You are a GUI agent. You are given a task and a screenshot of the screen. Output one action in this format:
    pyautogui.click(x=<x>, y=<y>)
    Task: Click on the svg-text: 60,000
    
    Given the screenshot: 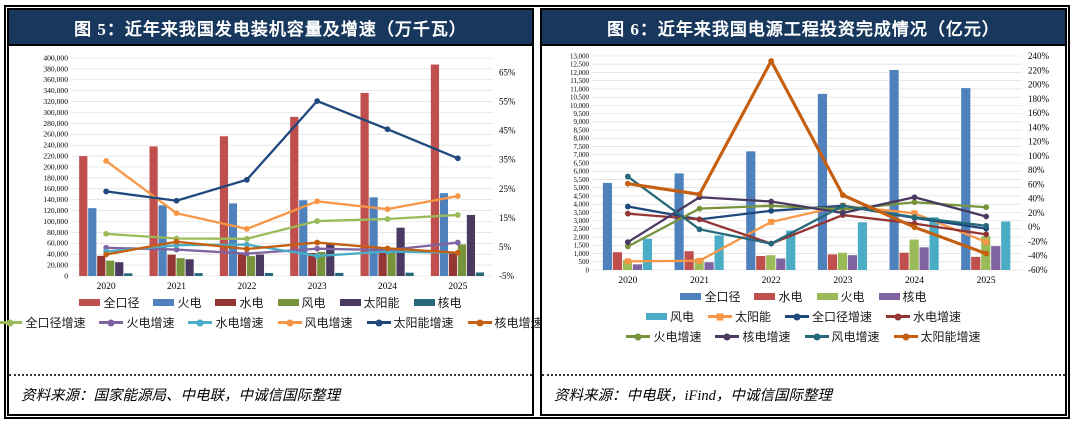 What is the action you would take?
    pyautogui.click(x=57, y=243)
    